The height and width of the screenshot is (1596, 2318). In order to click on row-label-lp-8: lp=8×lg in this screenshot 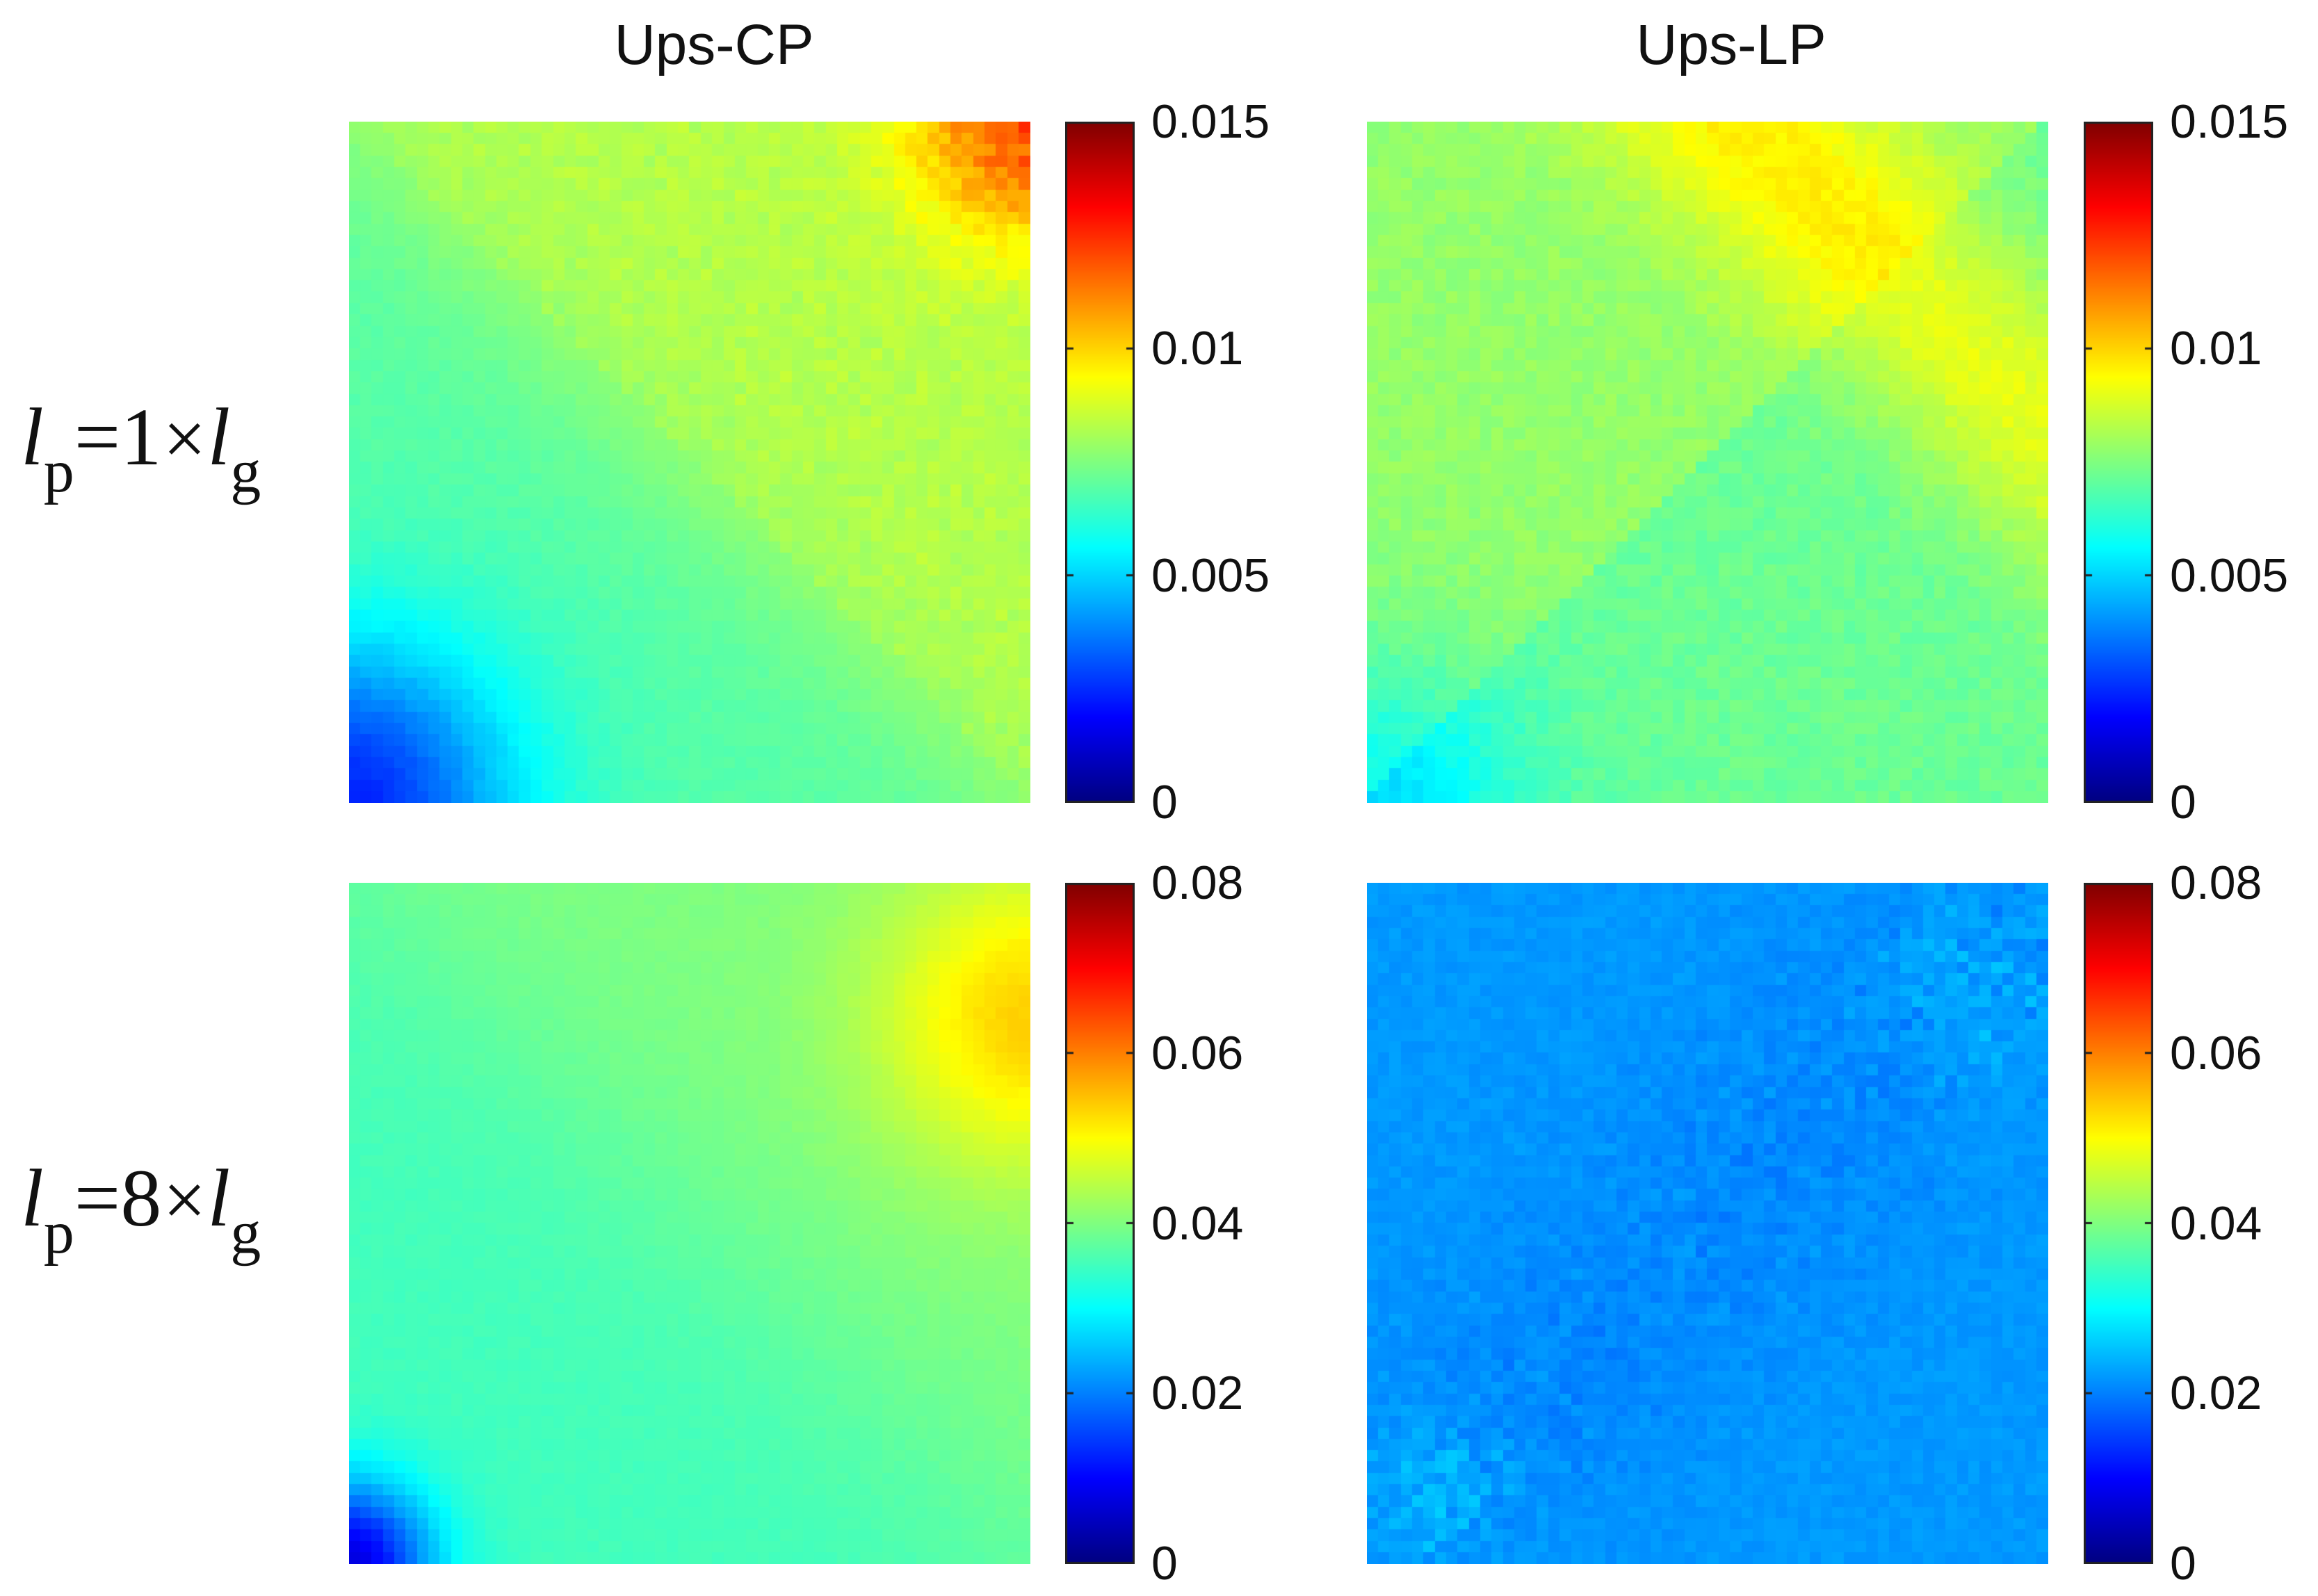, I will do `click(141, 1210)`.